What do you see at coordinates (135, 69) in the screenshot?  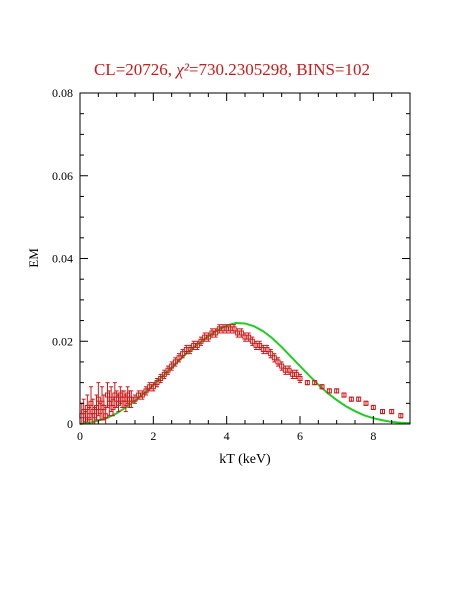 I see `chart-title-prefix: CL=20726,` at bounding box center [135, 69].